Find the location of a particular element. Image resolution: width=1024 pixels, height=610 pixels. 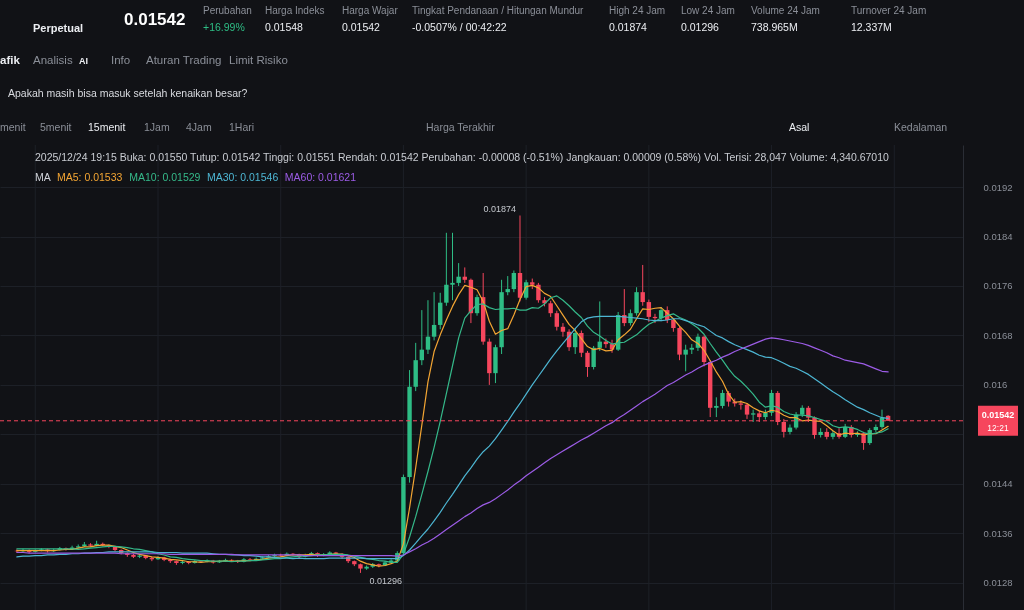

text: 4Jam is located at coordinates (199, 127).